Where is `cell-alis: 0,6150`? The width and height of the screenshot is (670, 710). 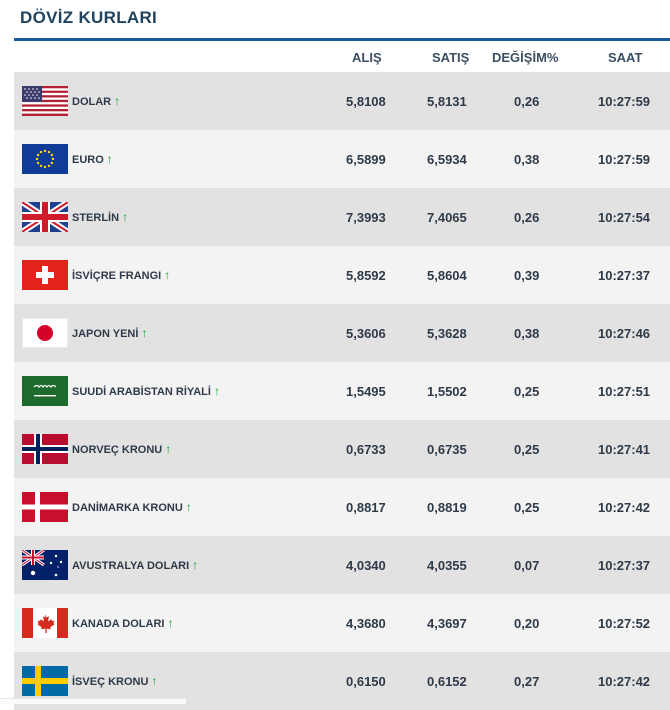
cell-alis: 0,6150 is located at coordinates (366, 681).